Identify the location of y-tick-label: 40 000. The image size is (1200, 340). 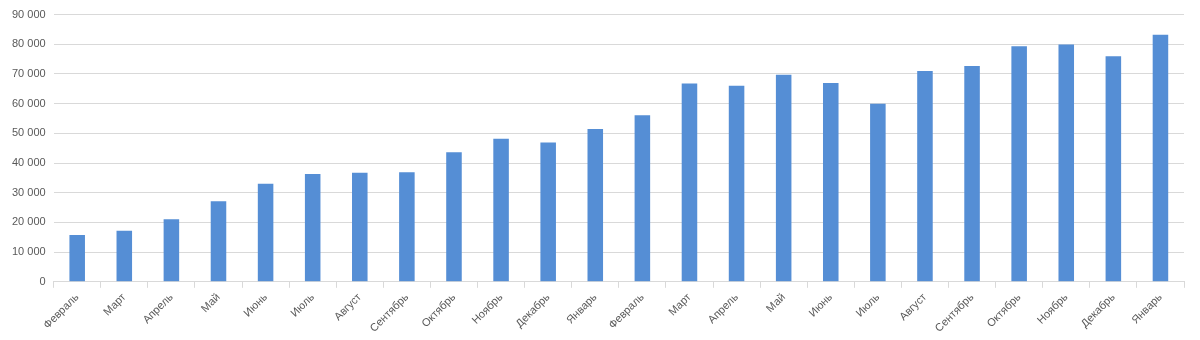
(28, 162).